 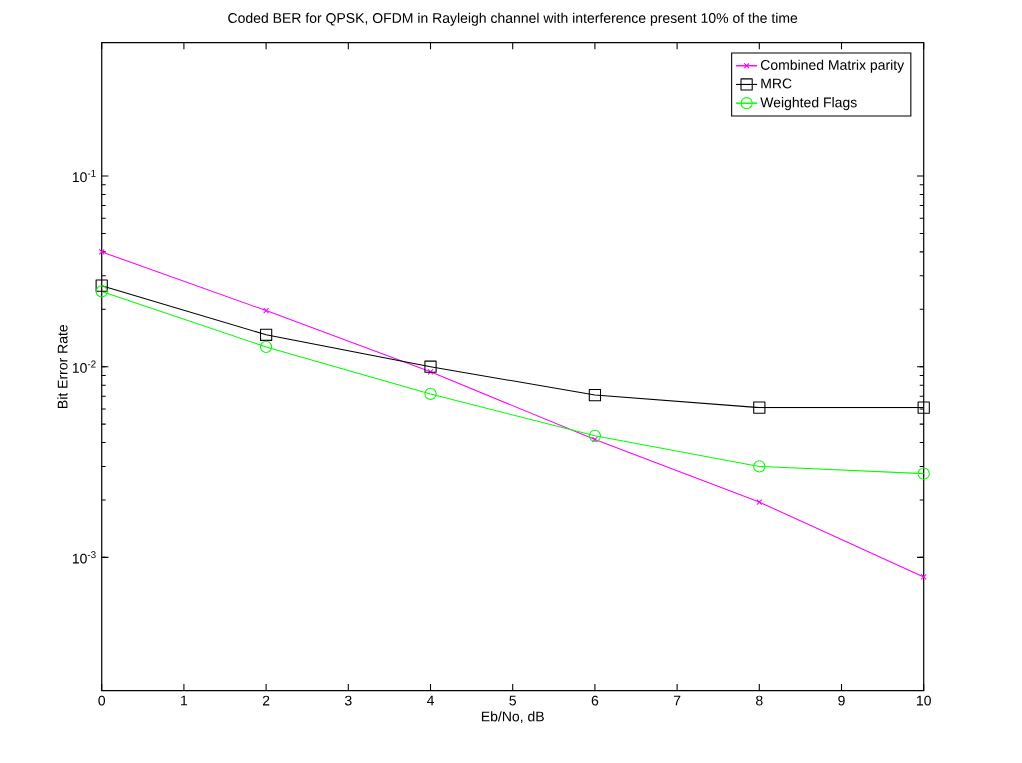 What do you see at coordinates (776, 83) in the screenshot?
I see `legend-label: MRC` at bounding box center [776, 83].